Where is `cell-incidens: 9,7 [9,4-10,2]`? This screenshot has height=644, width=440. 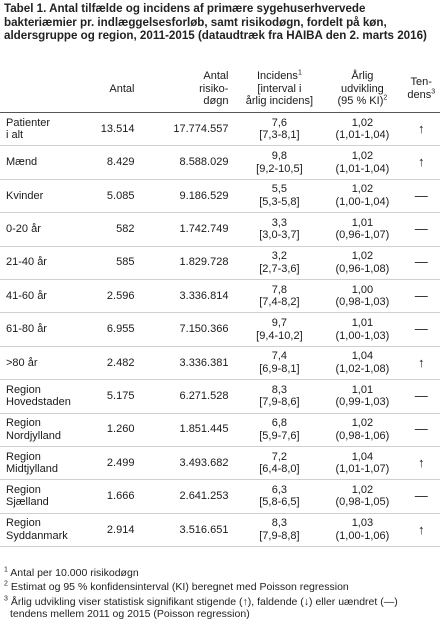
cell-incidens: 9,7 [9,4-10,2] is located at coordinates (279, 329).